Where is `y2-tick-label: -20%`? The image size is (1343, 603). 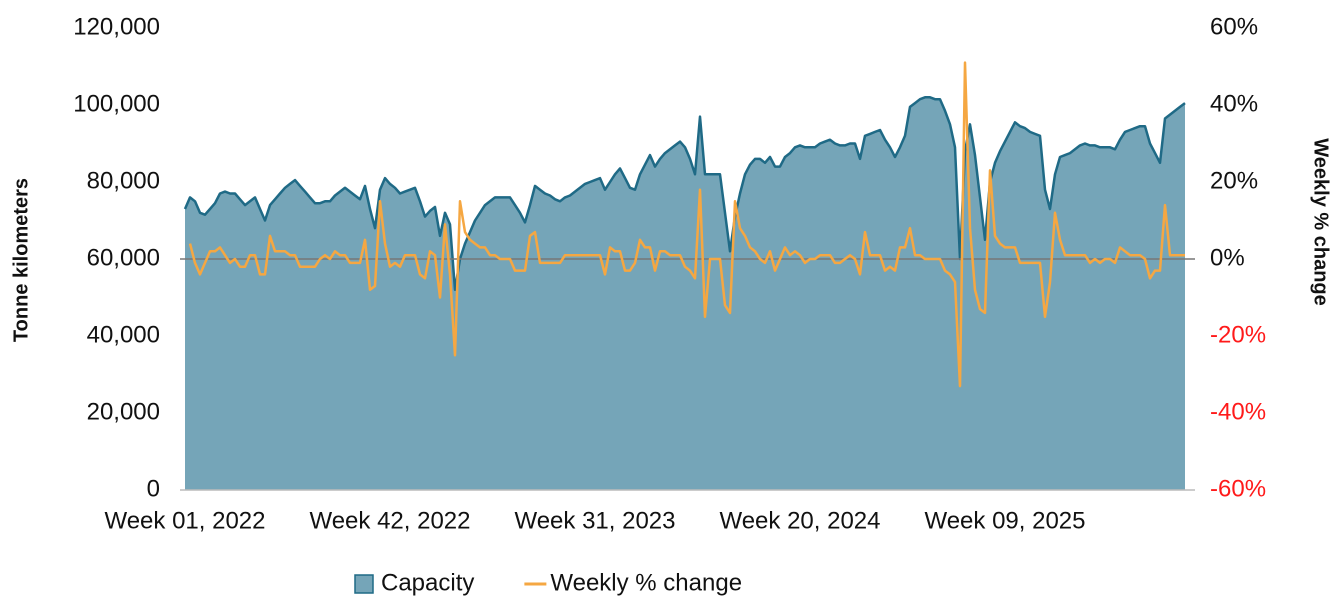
y2-tick-label: -20% is located at coordinates (1238, 334).